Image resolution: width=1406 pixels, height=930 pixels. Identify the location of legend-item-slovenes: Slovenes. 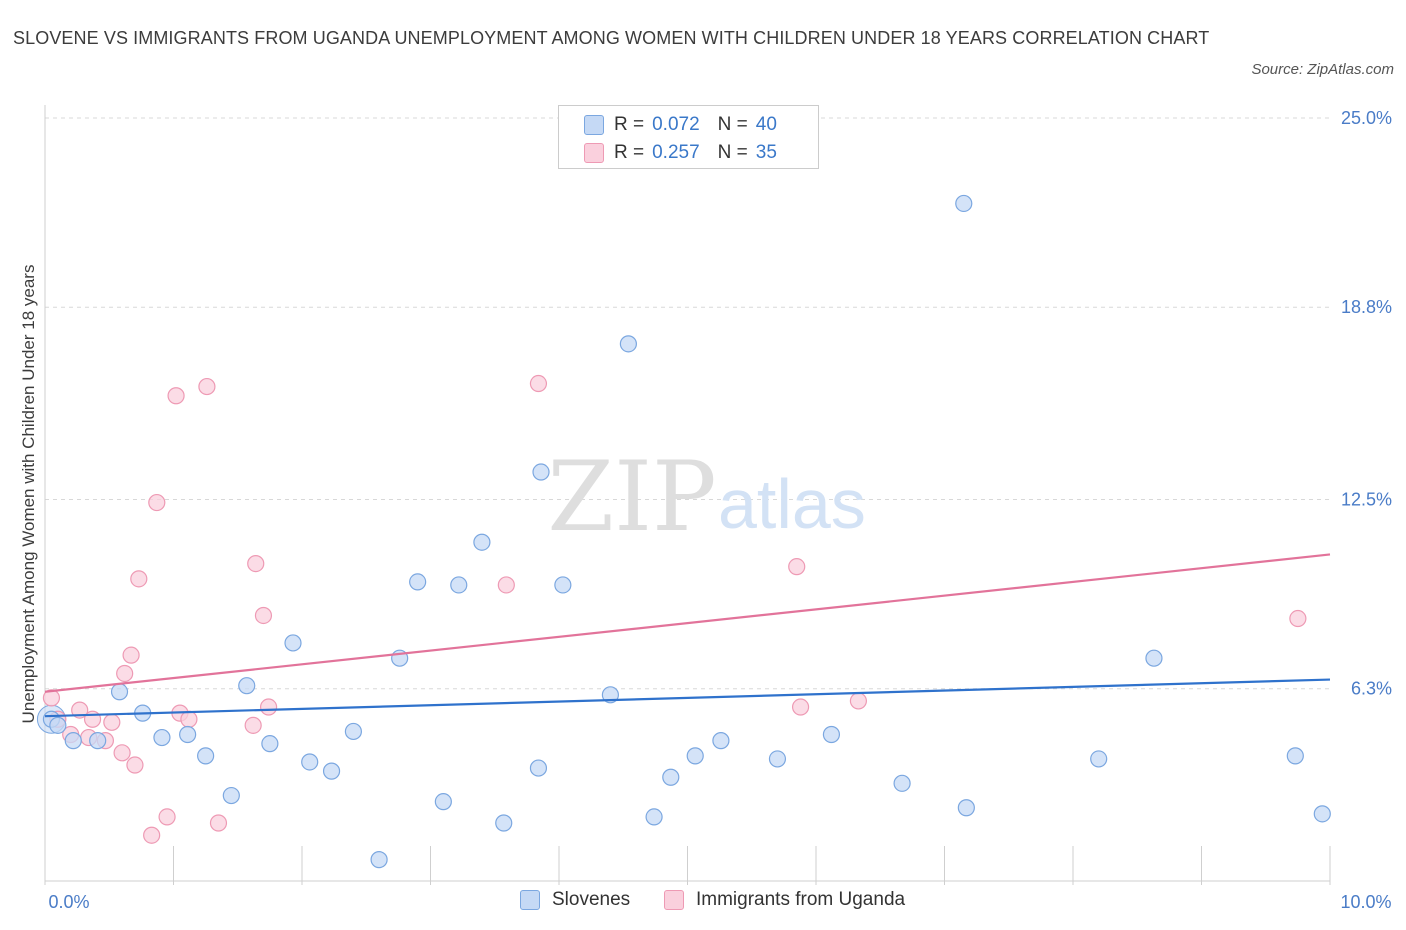
(575, 900).